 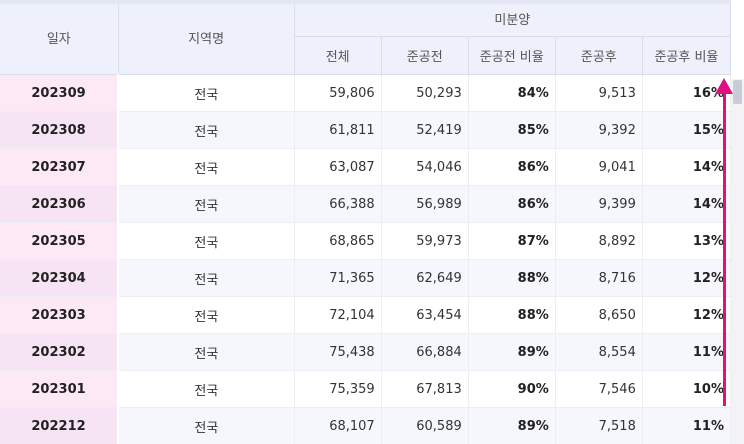 I want to click on cell-pre-completion: 59,973, so click(x=425, y=241).